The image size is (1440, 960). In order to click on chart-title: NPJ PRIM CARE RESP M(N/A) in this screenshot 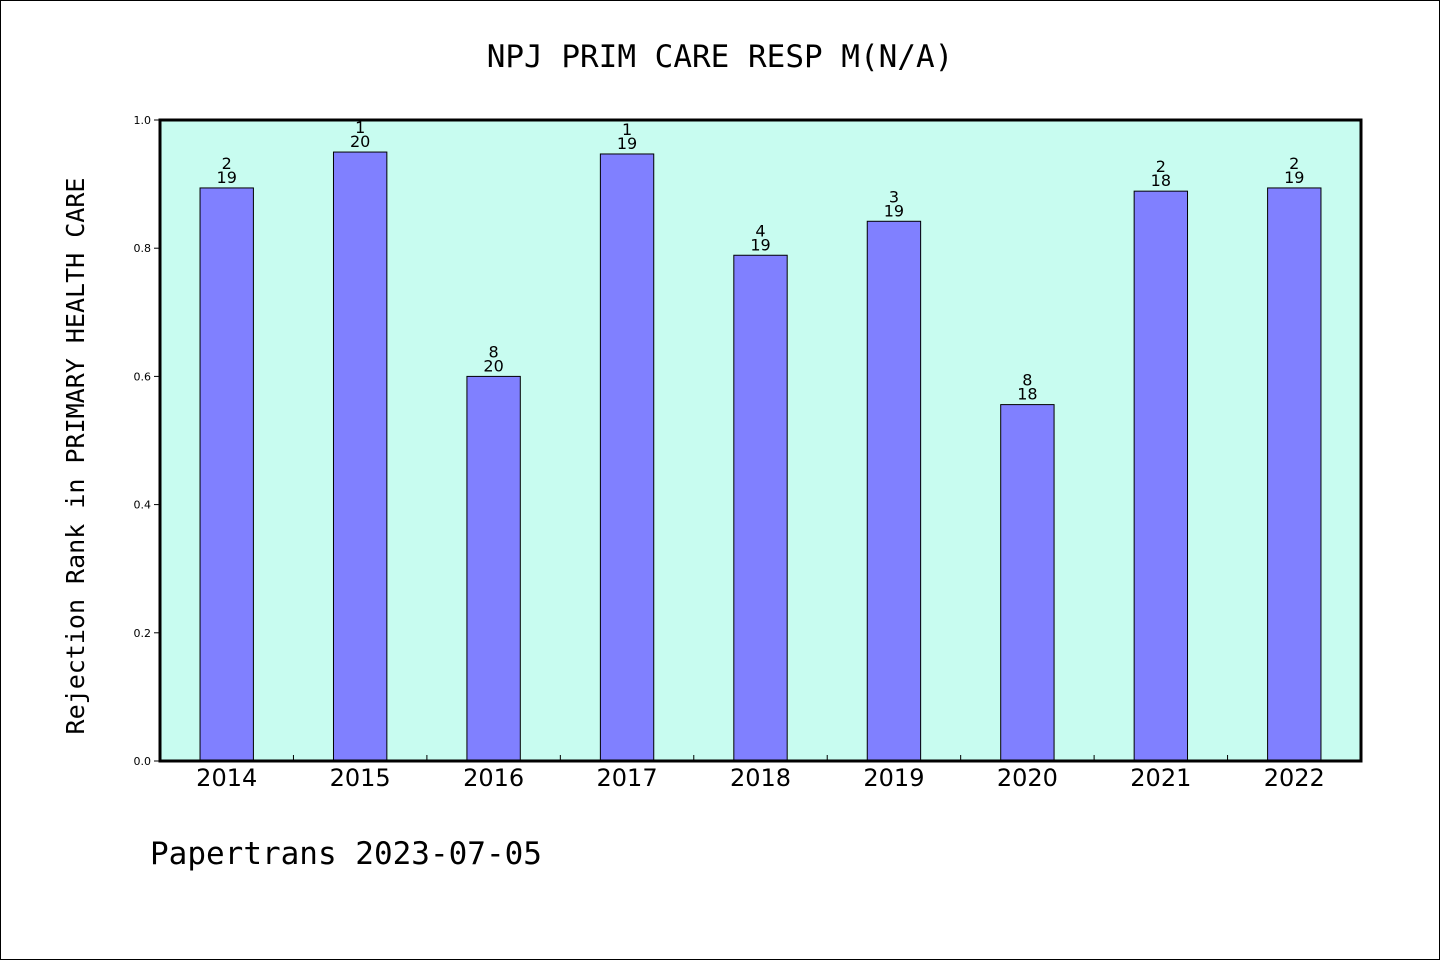, I will do `click(720, 57)`.